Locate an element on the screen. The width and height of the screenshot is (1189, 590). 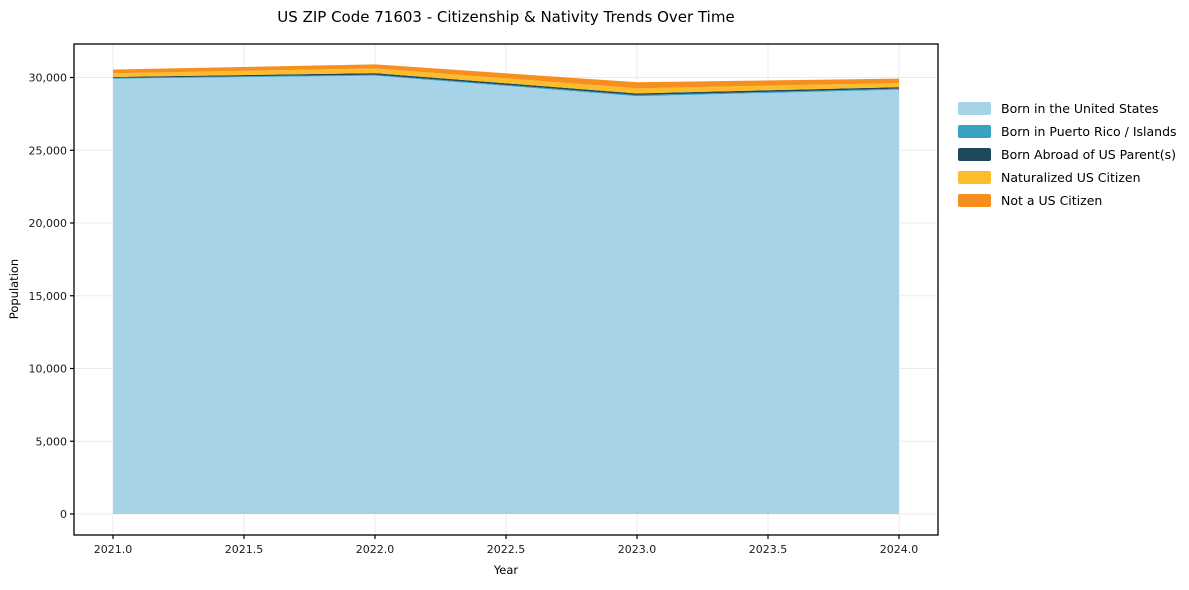
legend-label: Not a US Citizen is located at coordinates (1052, 200).